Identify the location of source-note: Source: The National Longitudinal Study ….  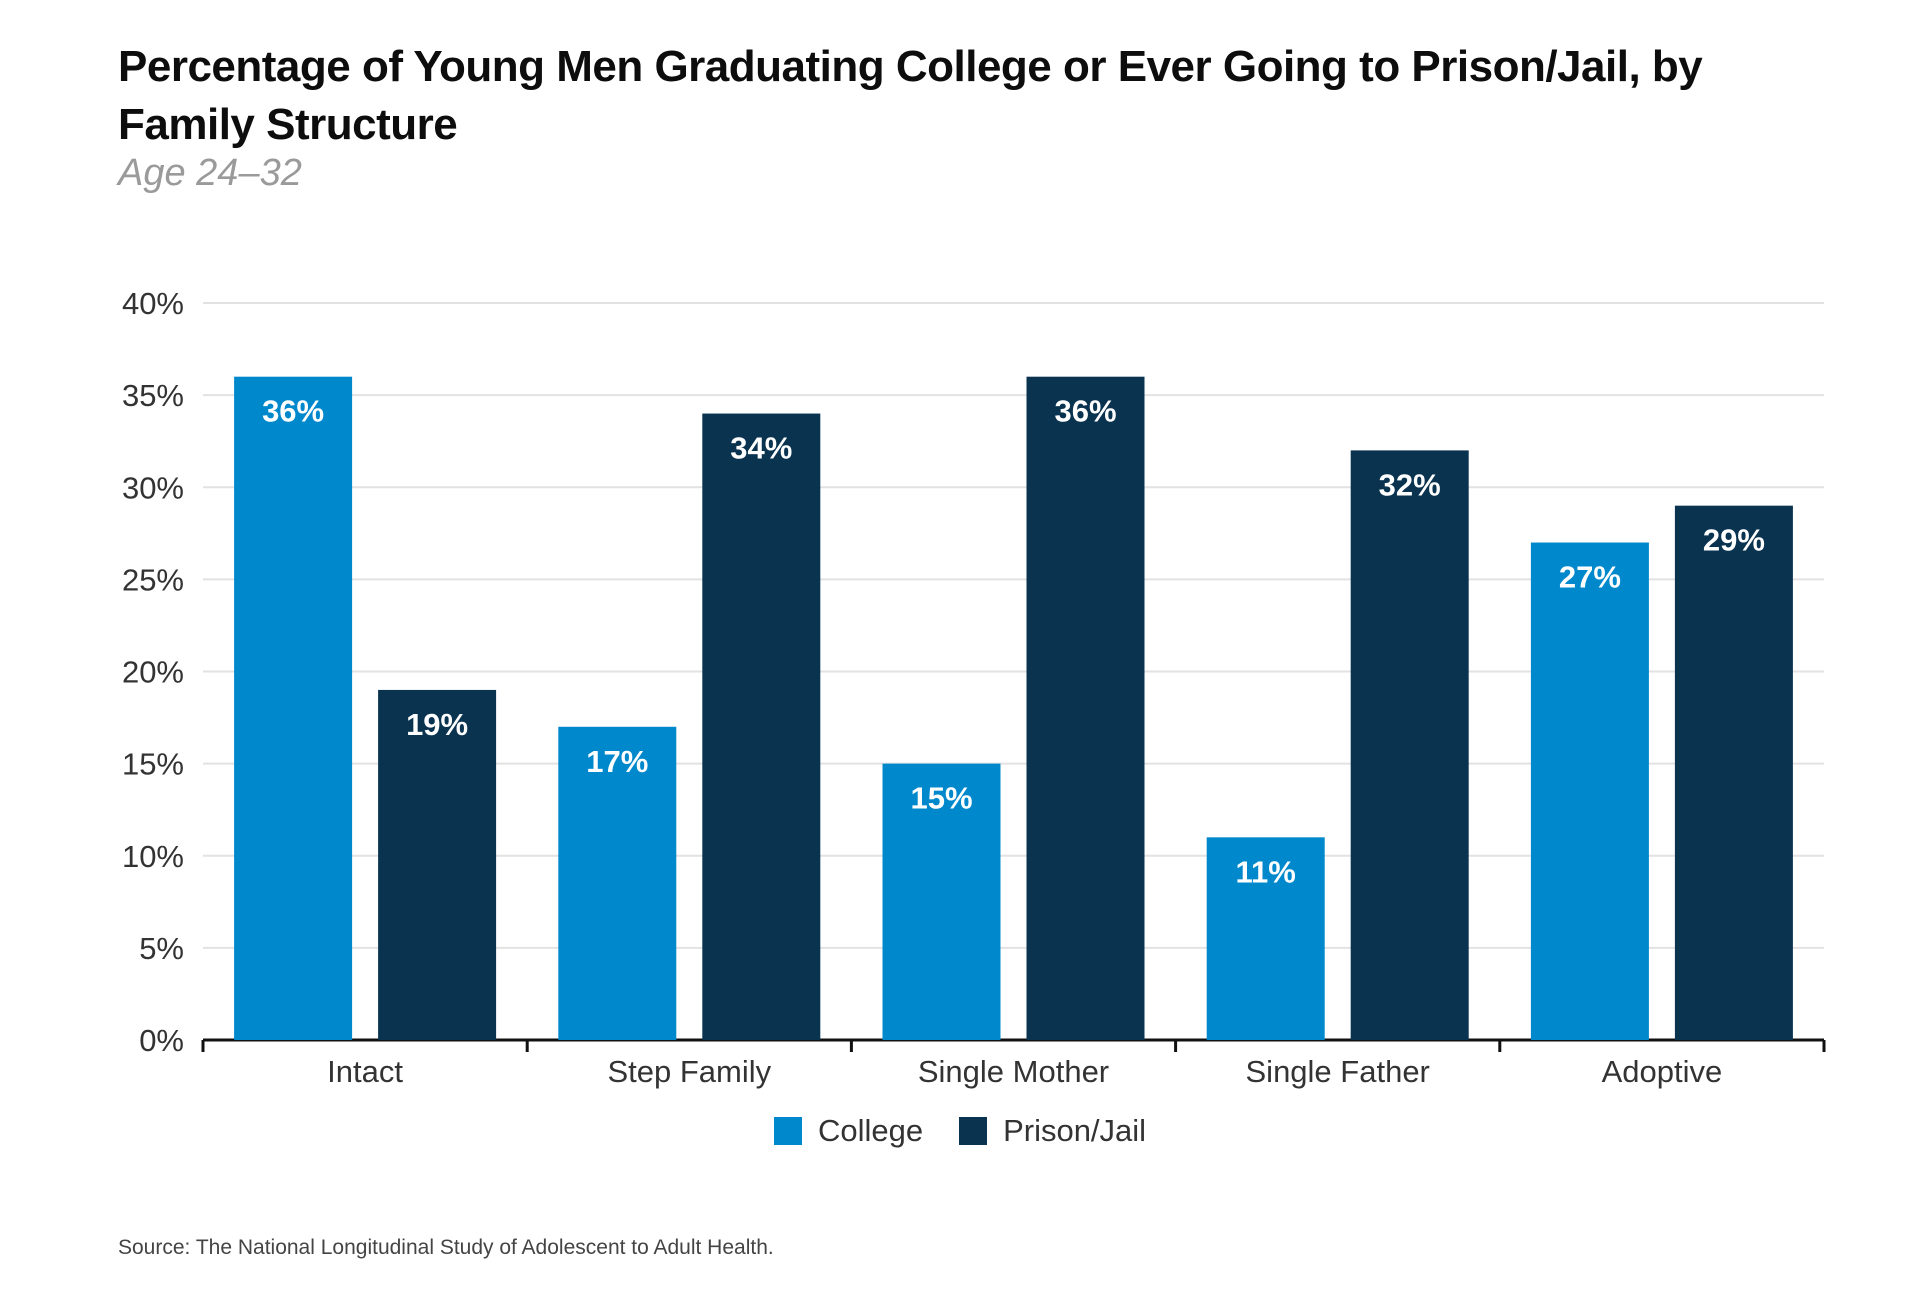
(446, 1247).